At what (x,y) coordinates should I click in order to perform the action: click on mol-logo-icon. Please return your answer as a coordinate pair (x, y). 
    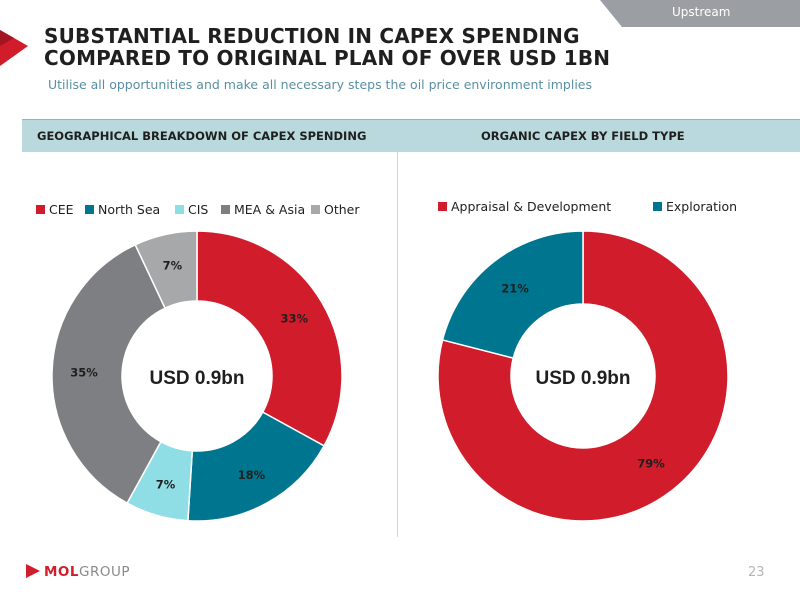
    Looking at the image, I should click on (33, 571).